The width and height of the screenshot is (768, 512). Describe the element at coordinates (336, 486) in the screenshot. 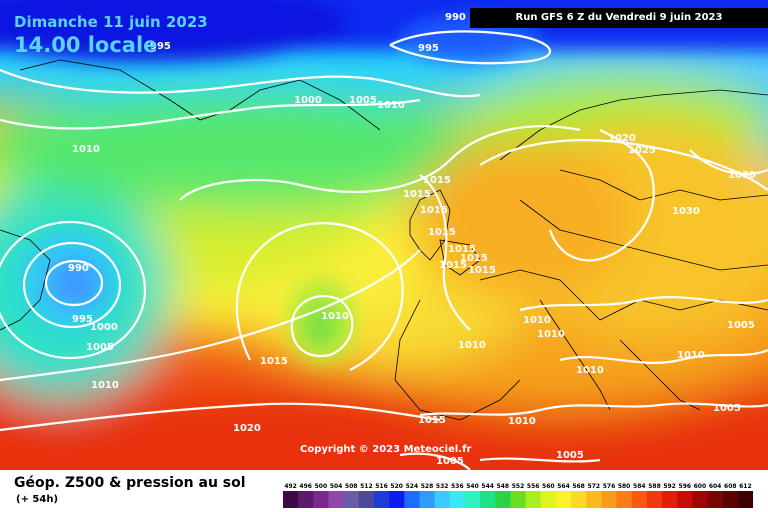

I see `legend-tick-label: 504` at that location.